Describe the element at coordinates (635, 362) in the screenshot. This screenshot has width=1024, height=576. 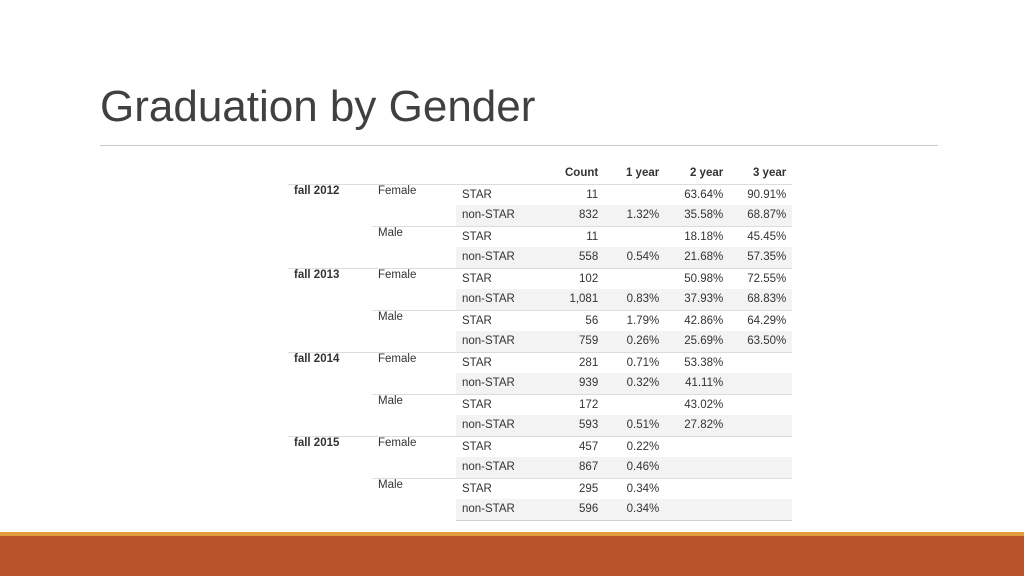
I see `one-year-cell: 0.71%` at that location.